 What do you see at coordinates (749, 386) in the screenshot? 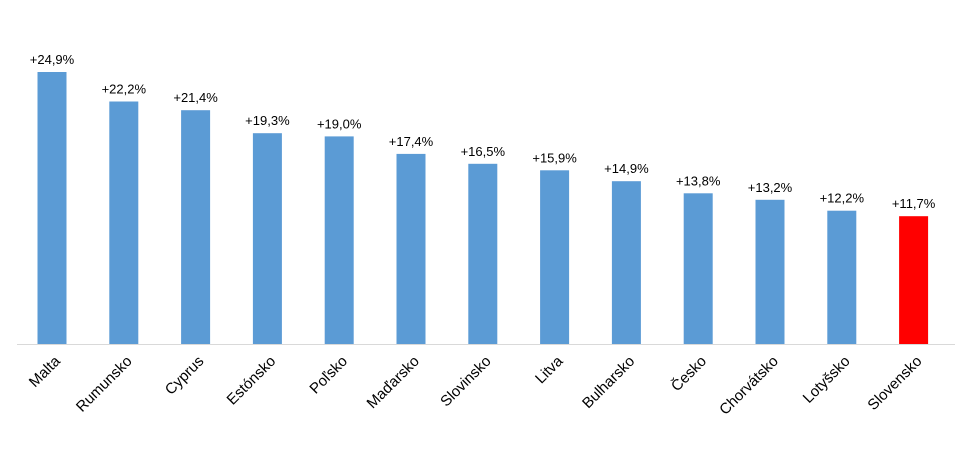
I see `category-label-10: Chorvátsko` at bounding box center [749, 386].